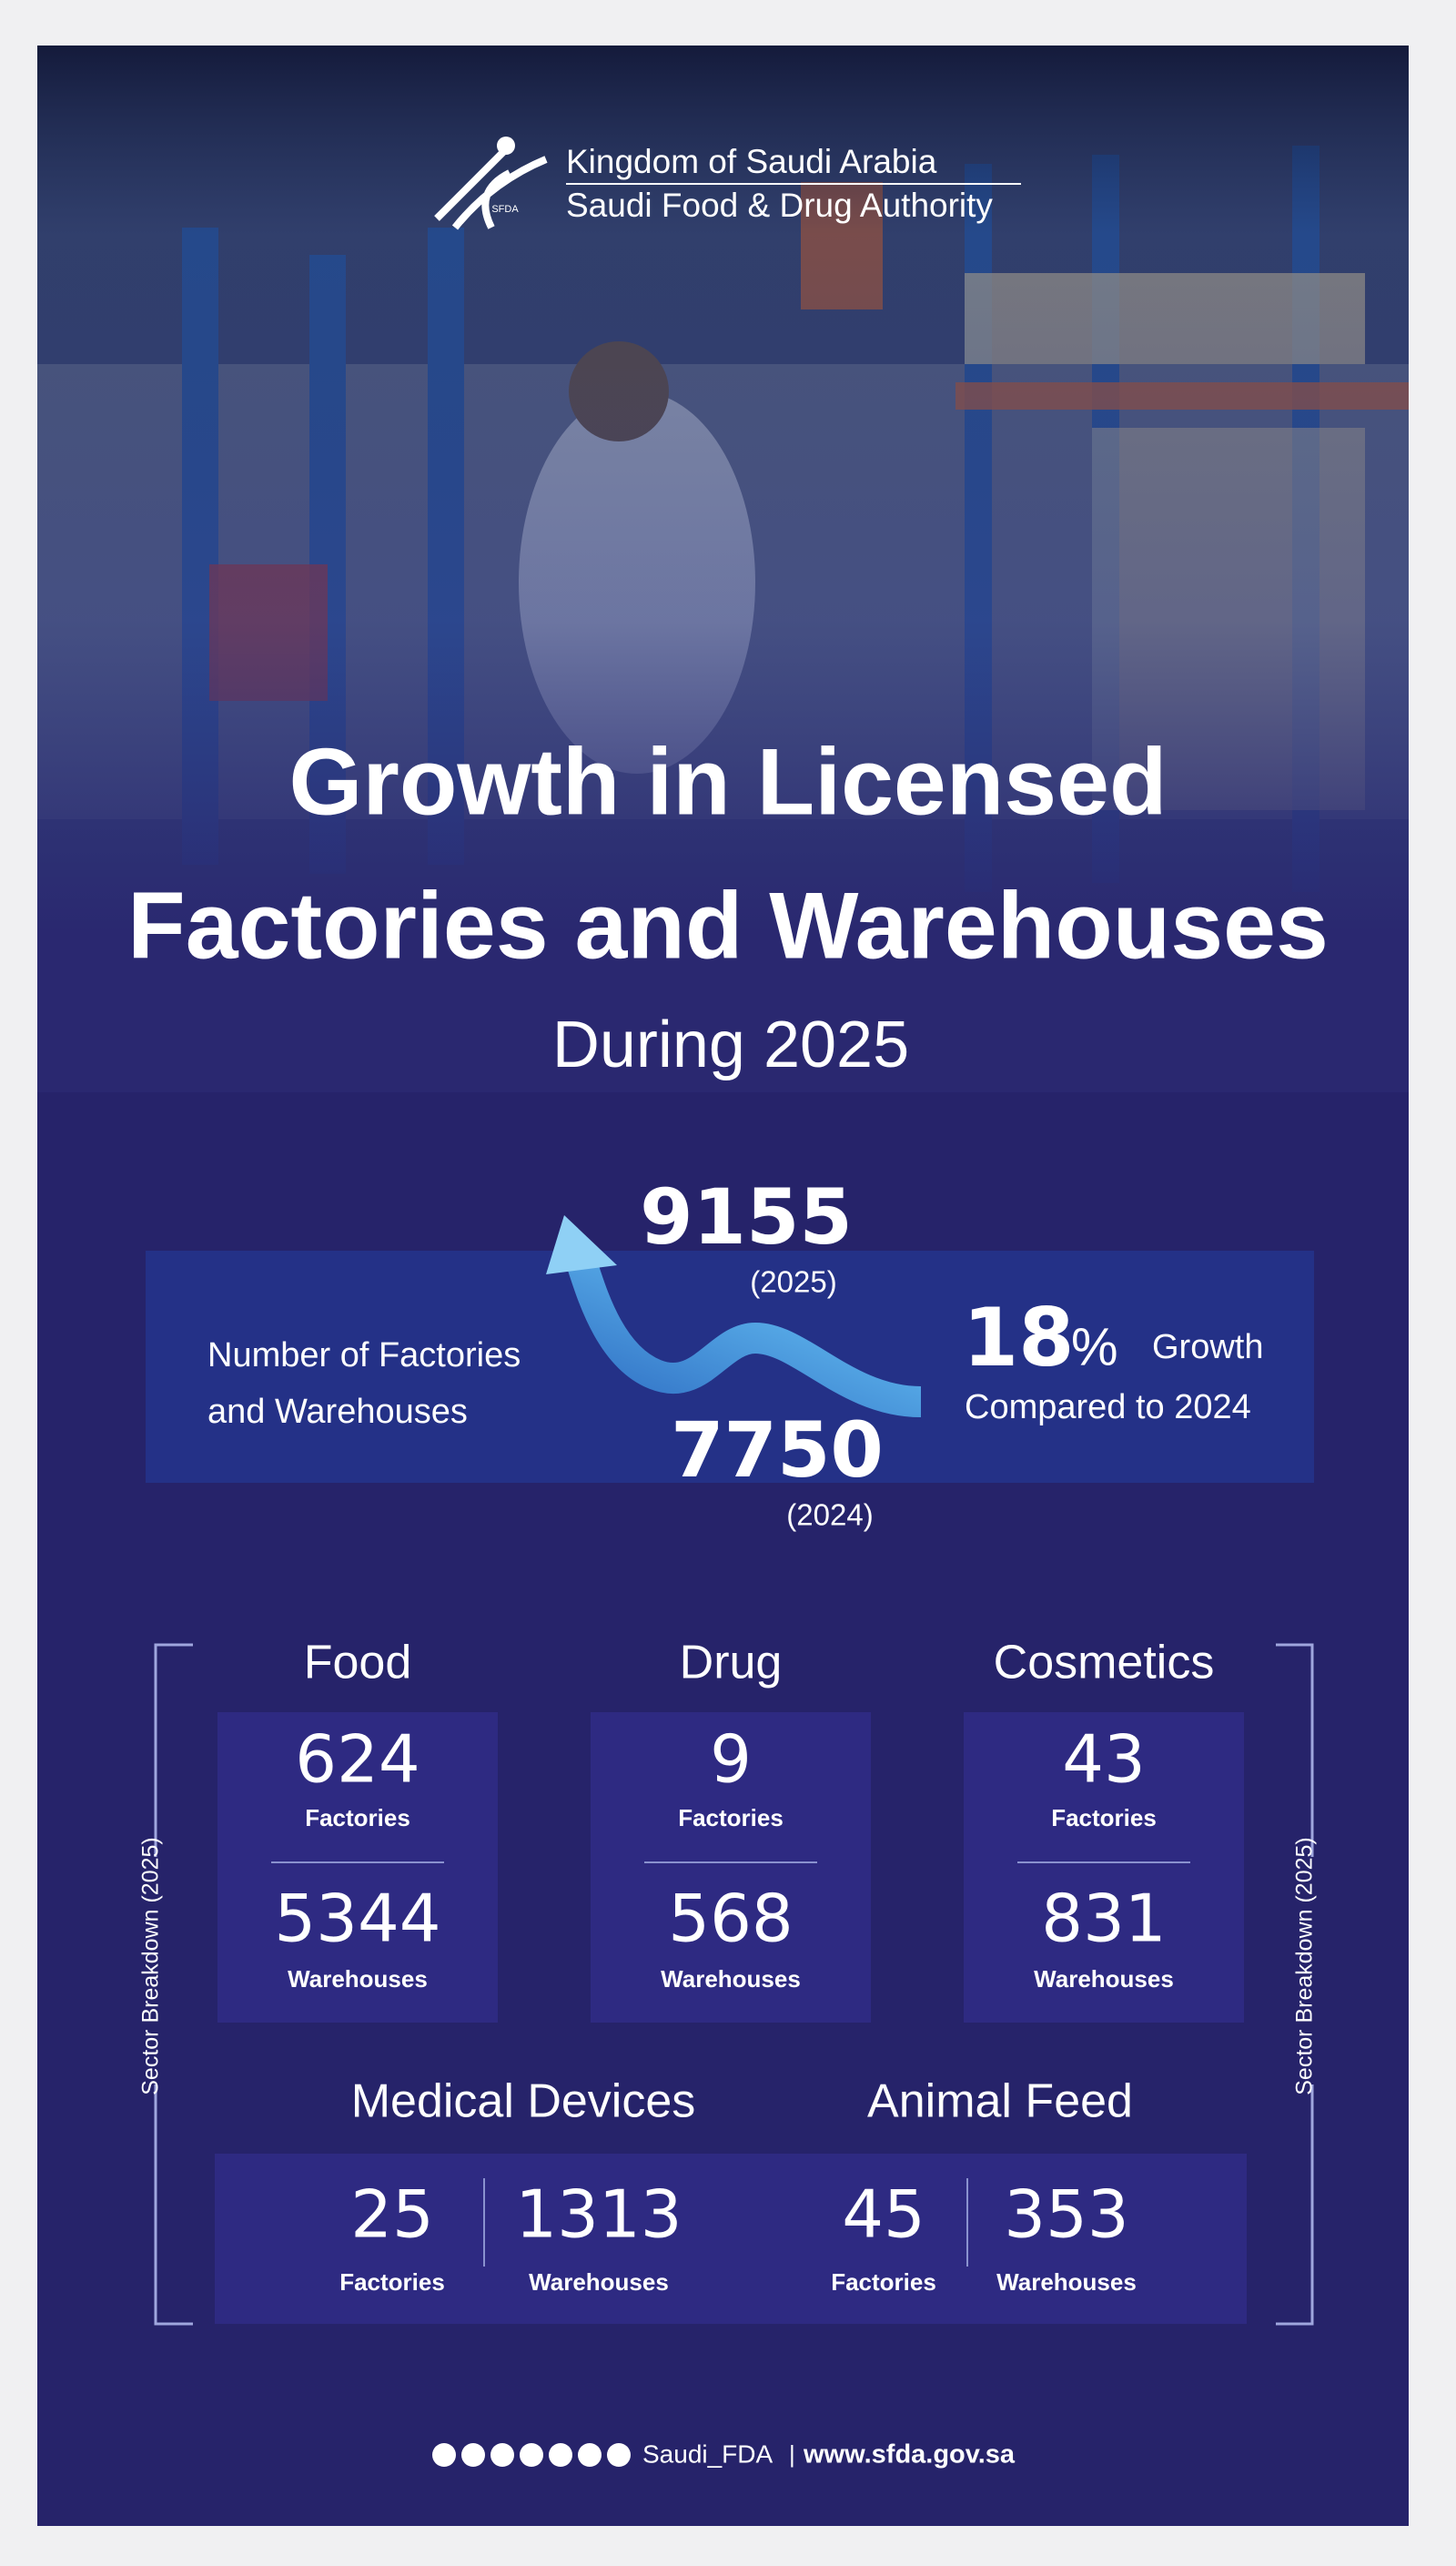 This screenshot has height=2566, width=1456. I want to click on logo-dot, so click(506, 146).